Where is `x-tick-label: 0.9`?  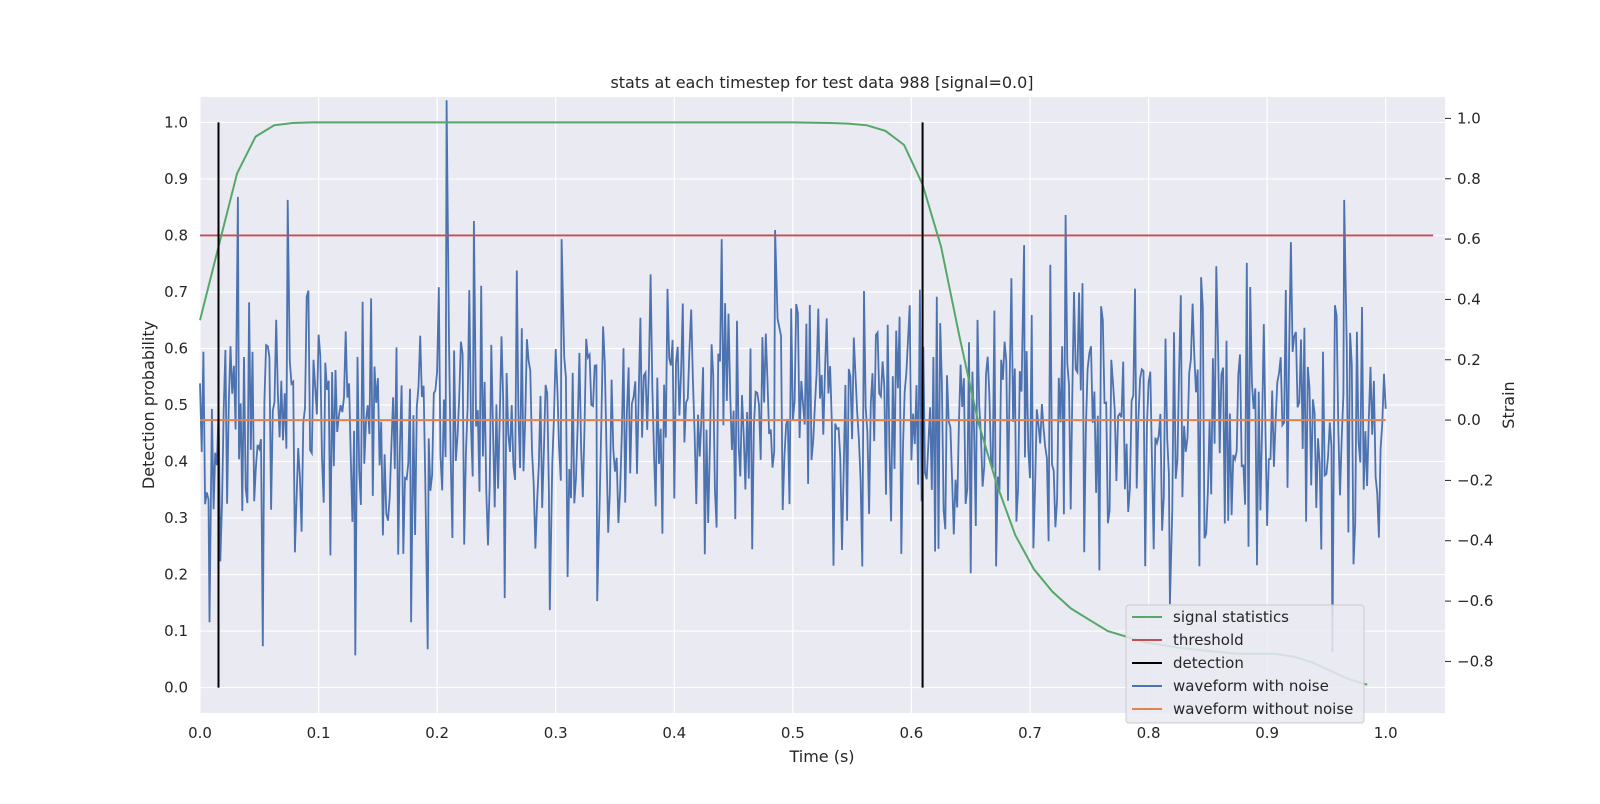 x-tick-label: 0.9 is located at coordinates (1267, 733).